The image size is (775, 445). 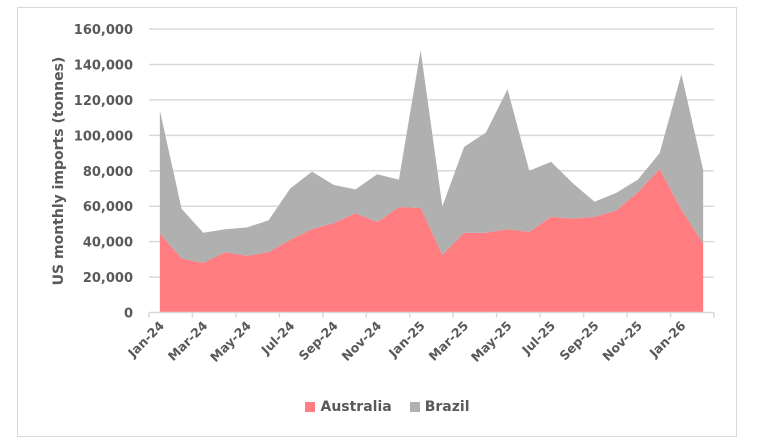 What do you see at coordinates (108, 172) in the screenshot?
I see `y-tick-label: 80,000` at bounding box center [108, 172].